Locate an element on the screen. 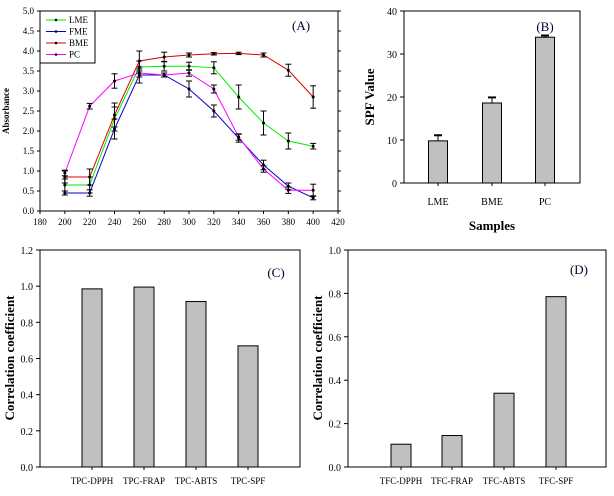  legend-label-bme: BME is located at coordinates (79, 43).